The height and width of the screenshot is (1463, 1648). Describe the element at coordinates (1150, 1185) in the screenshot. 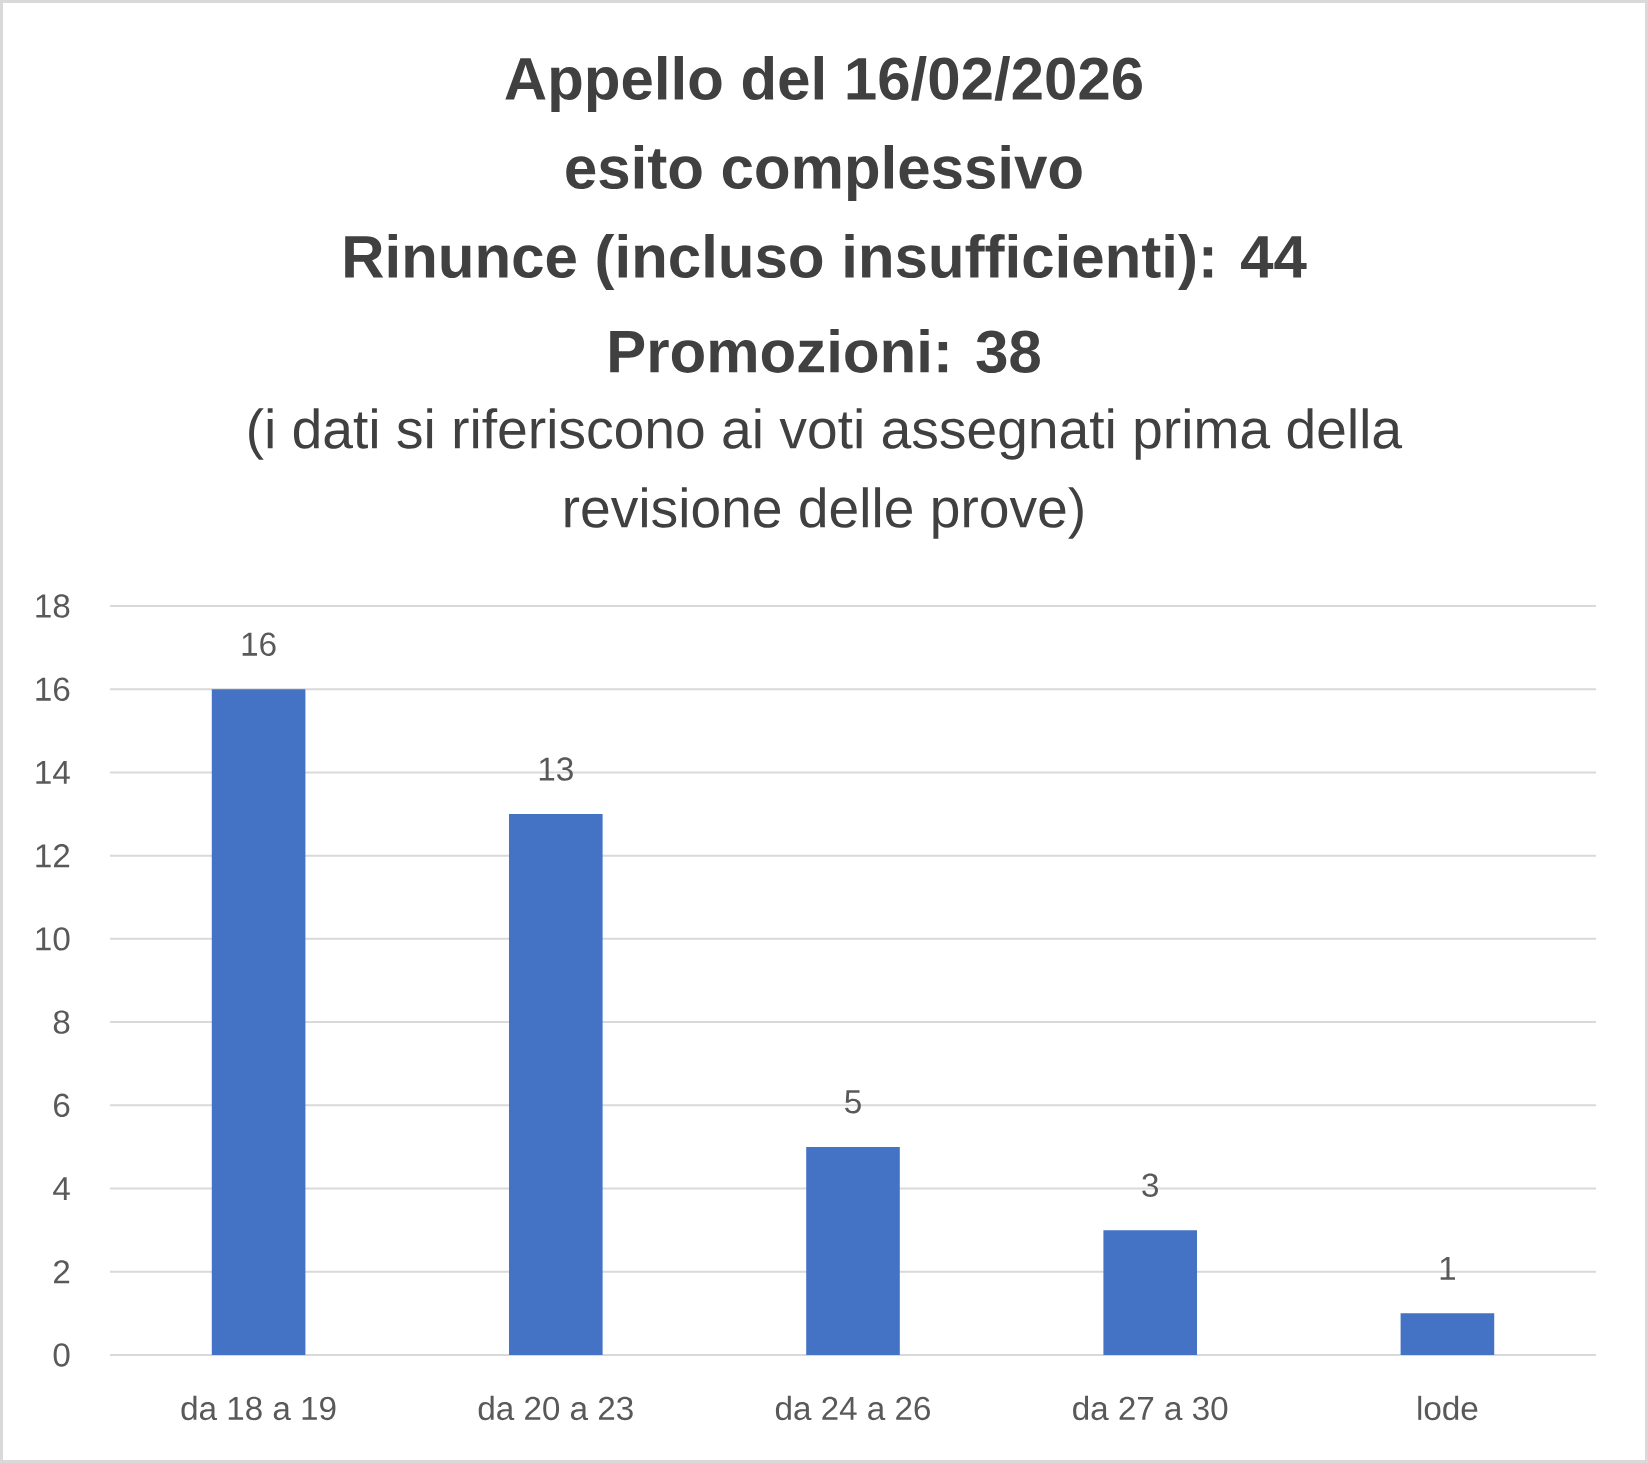

I see `data-label: 3` at that location.